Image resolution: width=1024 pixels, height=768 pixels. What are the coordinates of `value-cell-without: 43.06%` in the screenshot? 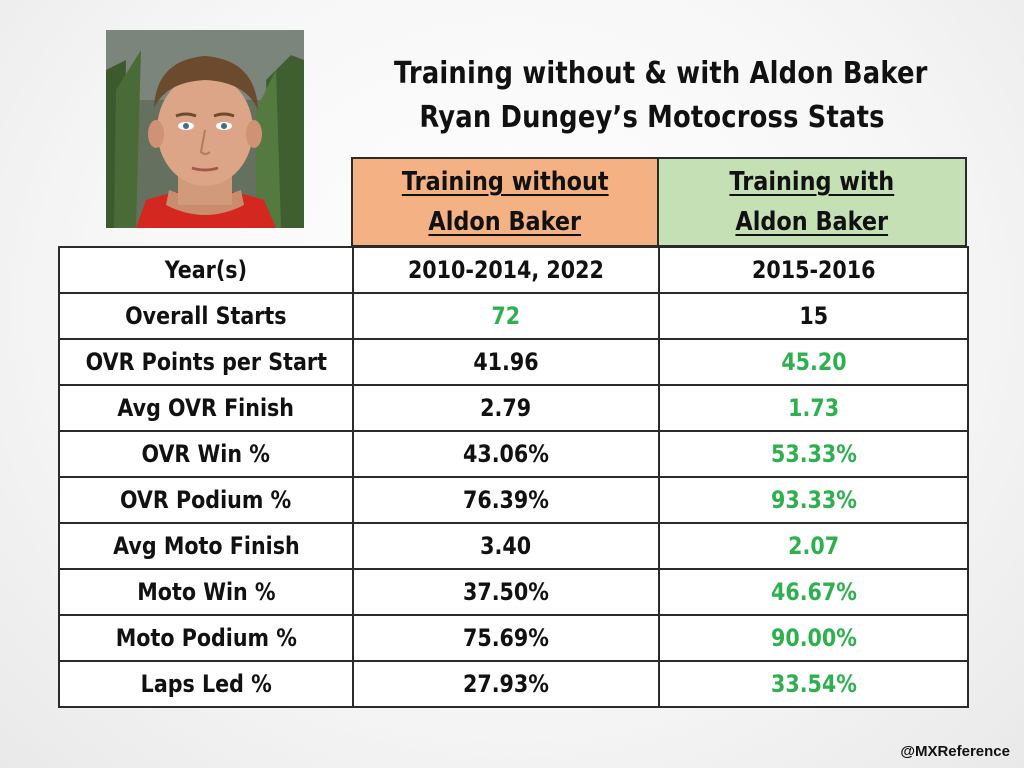 It's located at (506, 454).